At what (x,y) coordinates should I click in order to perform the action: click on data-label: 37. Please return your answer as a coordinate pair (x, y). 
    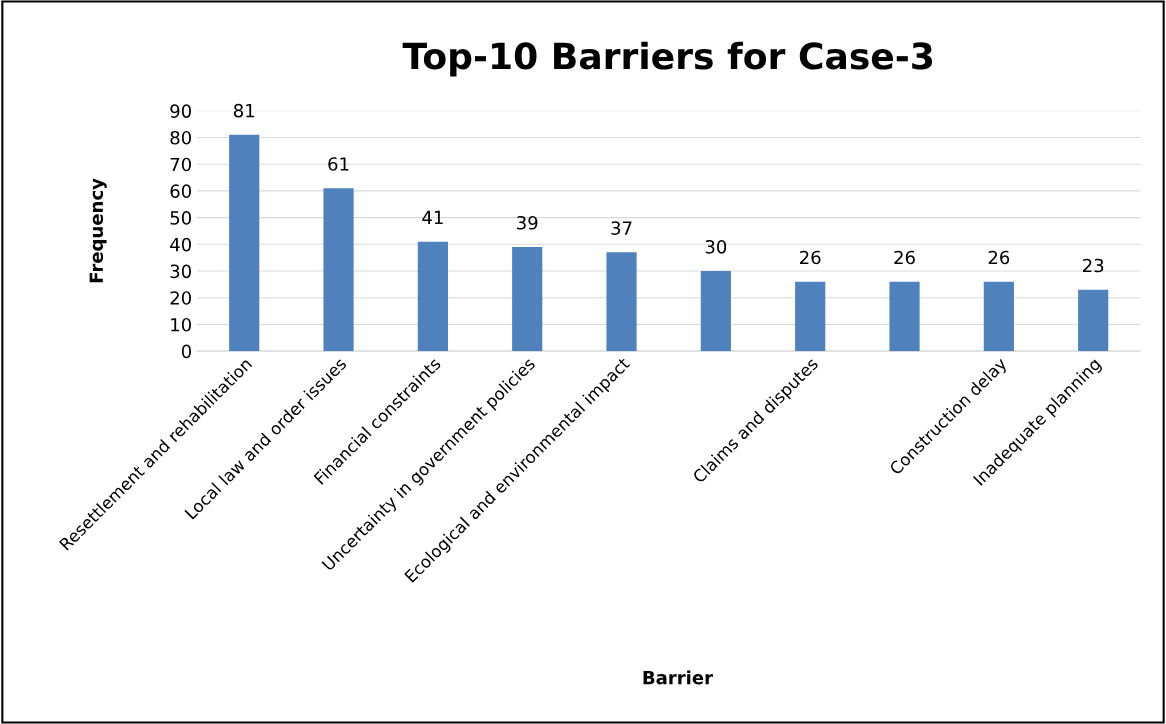
    Looking at the image, I should click on (621, 228).